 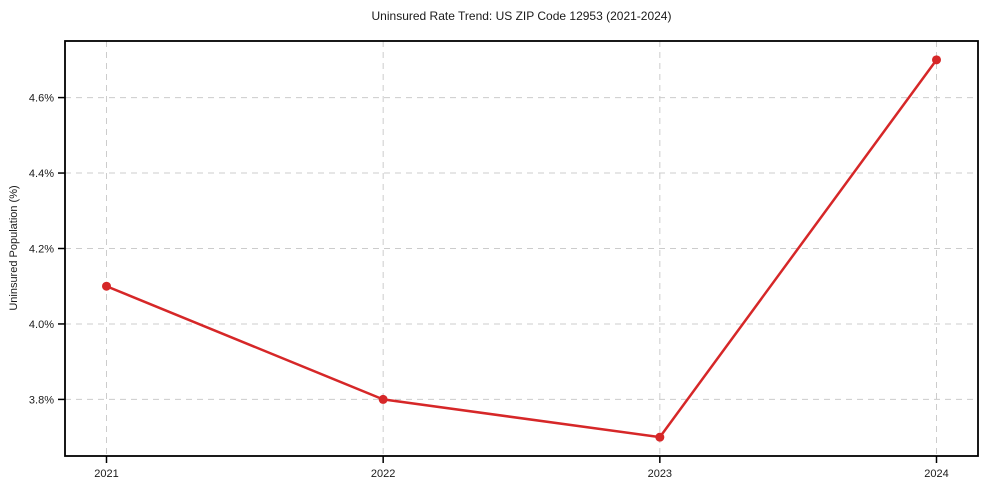 I want to click on x-tick-label: 2023, so click(x=660, y=474).